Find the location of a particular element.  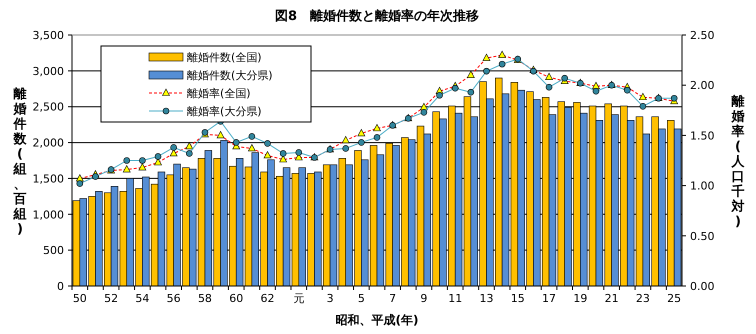

legend-label: 離婚件数(全国) is located at coordinates (224, 57).